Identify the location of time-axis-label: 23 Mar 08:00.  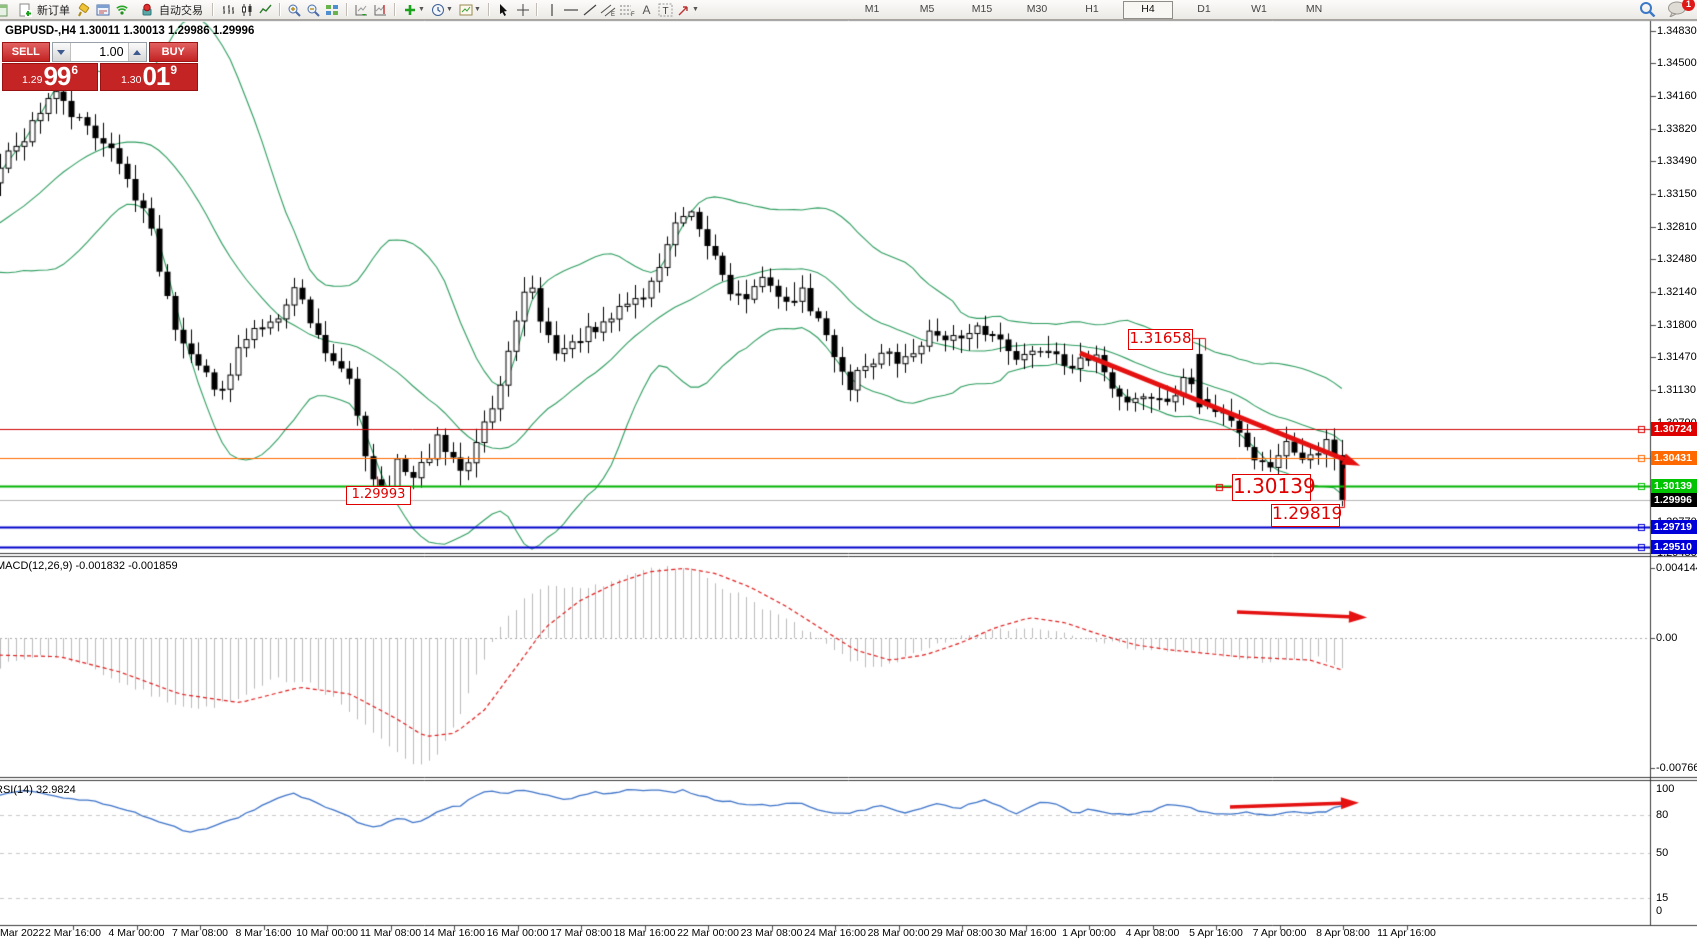
(771, 933).